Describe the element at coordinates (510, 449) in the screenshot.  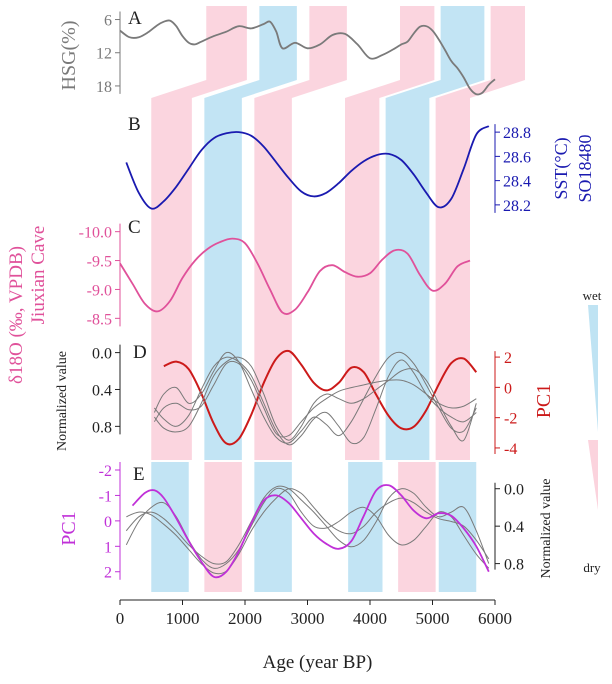
I see `y2-tick-label-D-0: -4` at that location.